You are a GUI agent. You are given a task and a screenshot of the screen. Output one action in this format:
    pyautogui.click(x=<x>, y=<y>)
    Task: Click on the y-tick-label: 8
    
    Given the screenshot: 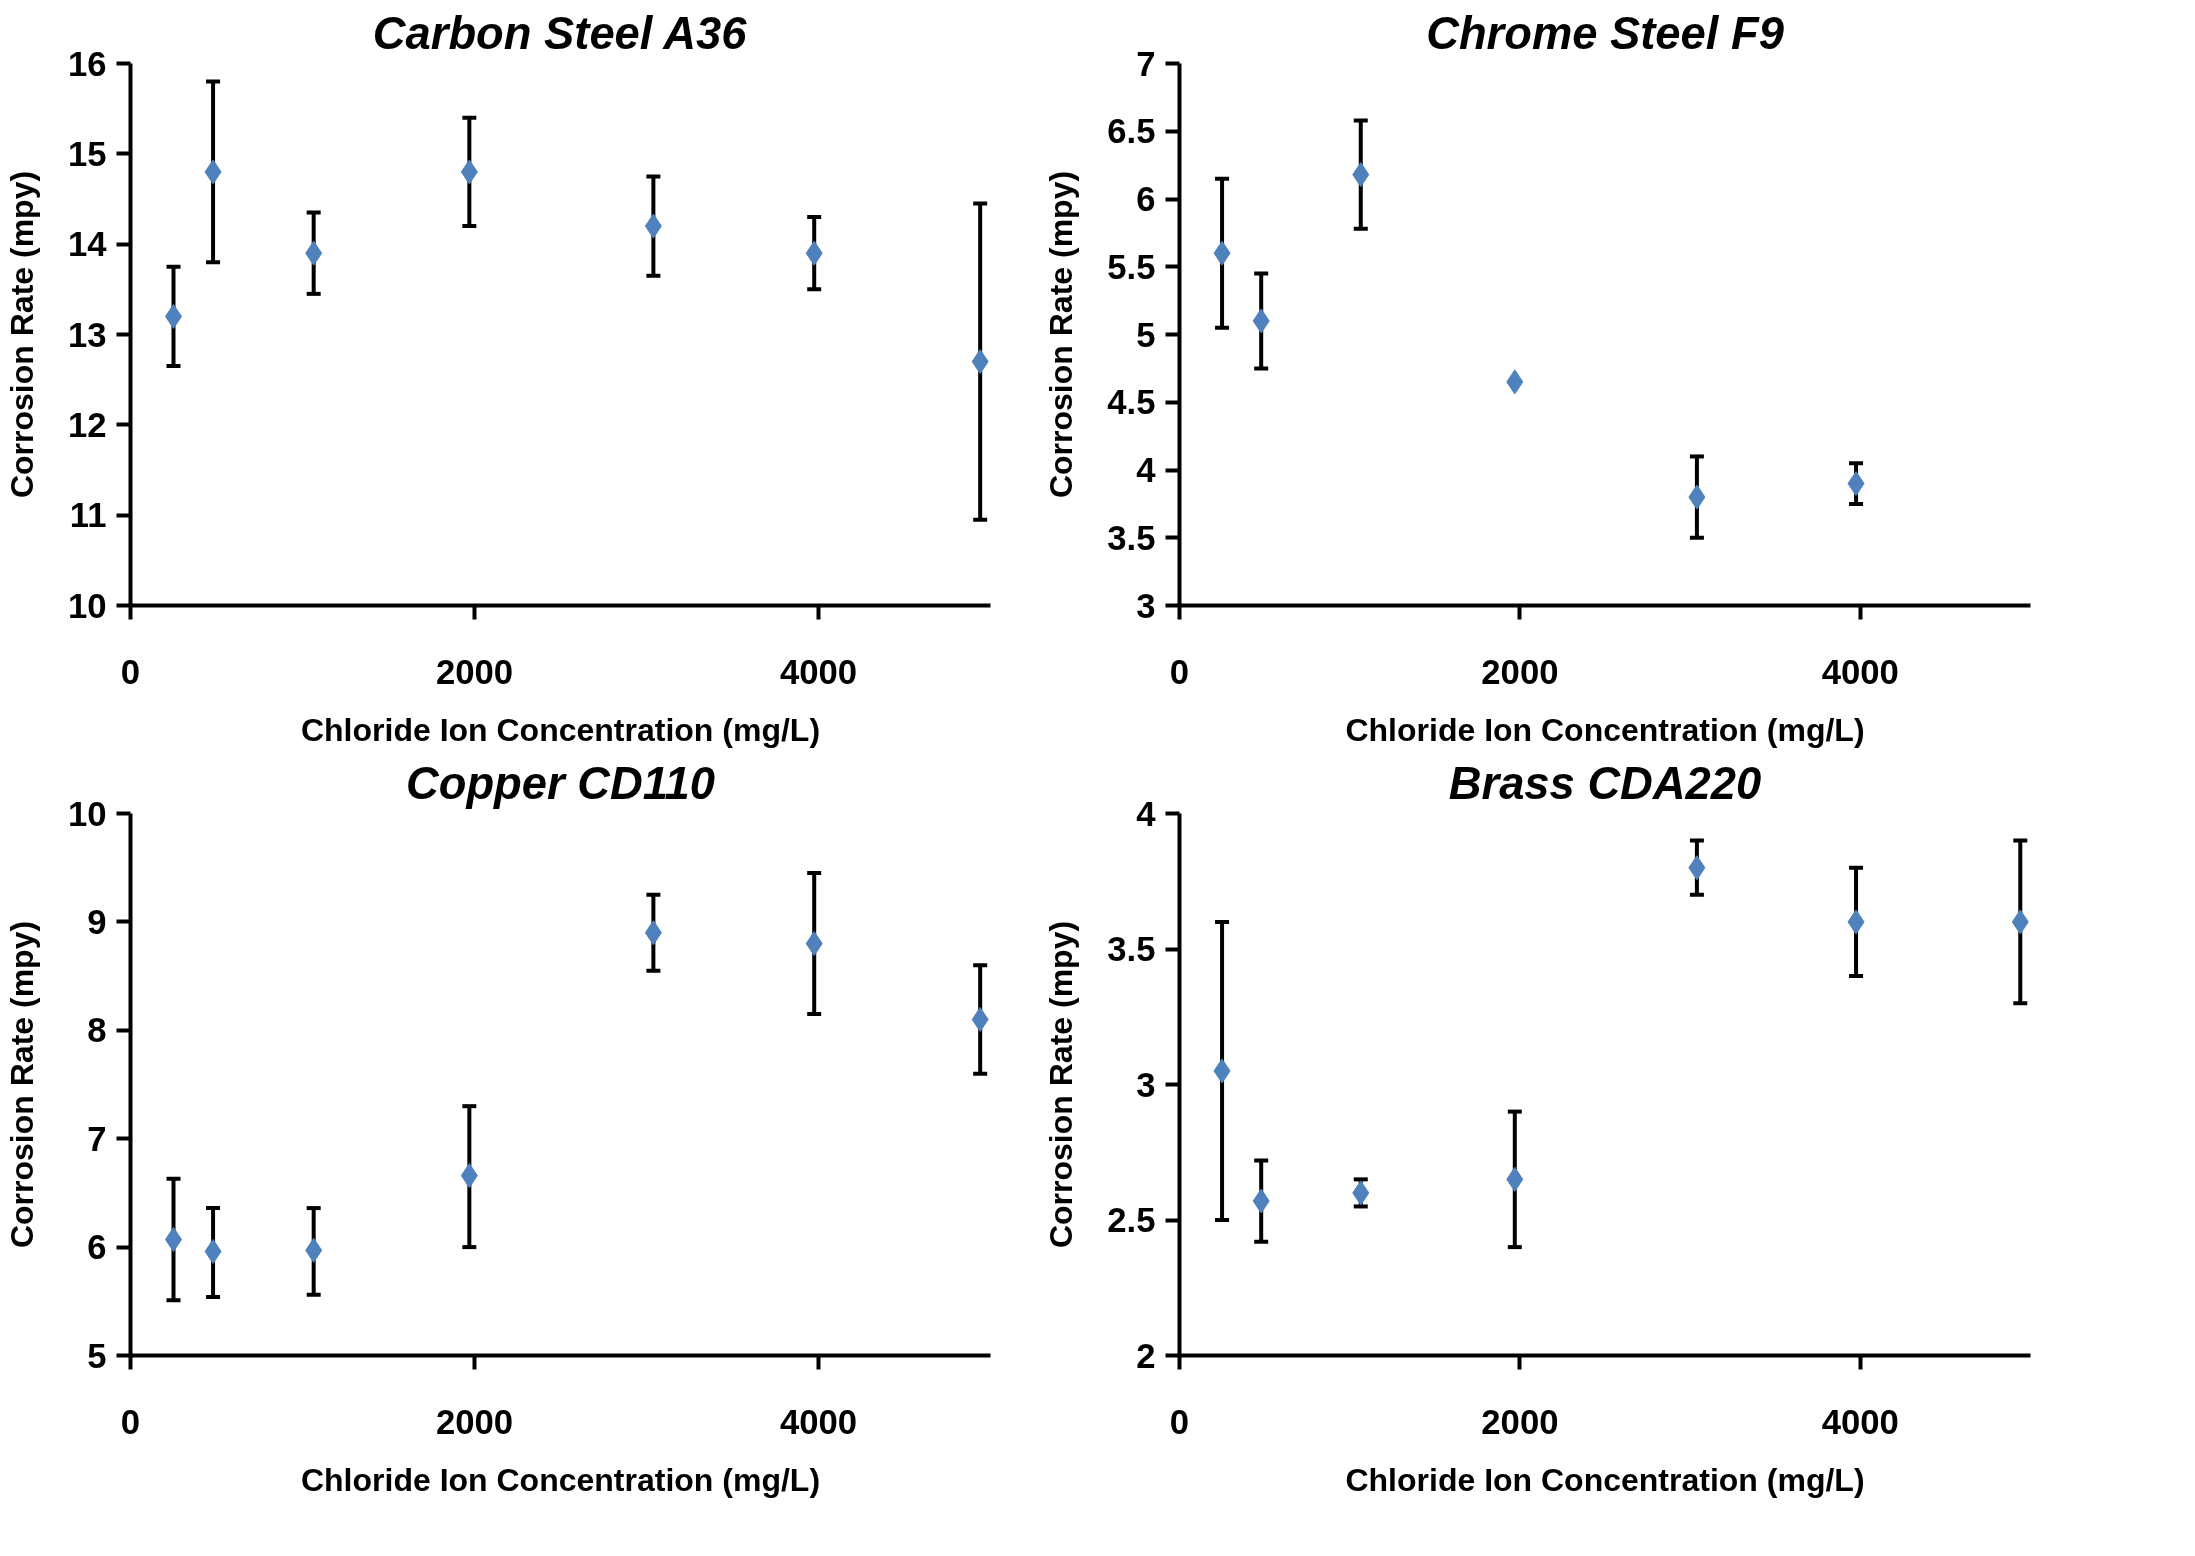 What is the action you would take?
    pyautogui.click(x=97, y=1030)
    